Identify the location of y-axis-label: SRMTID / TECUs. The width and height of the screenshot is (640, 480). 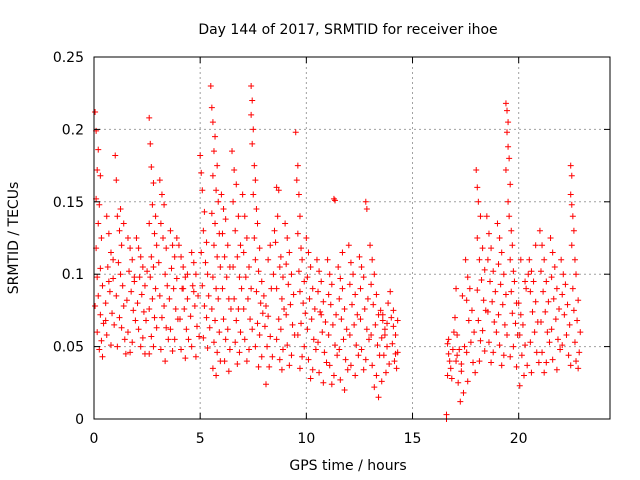
(14, 238).